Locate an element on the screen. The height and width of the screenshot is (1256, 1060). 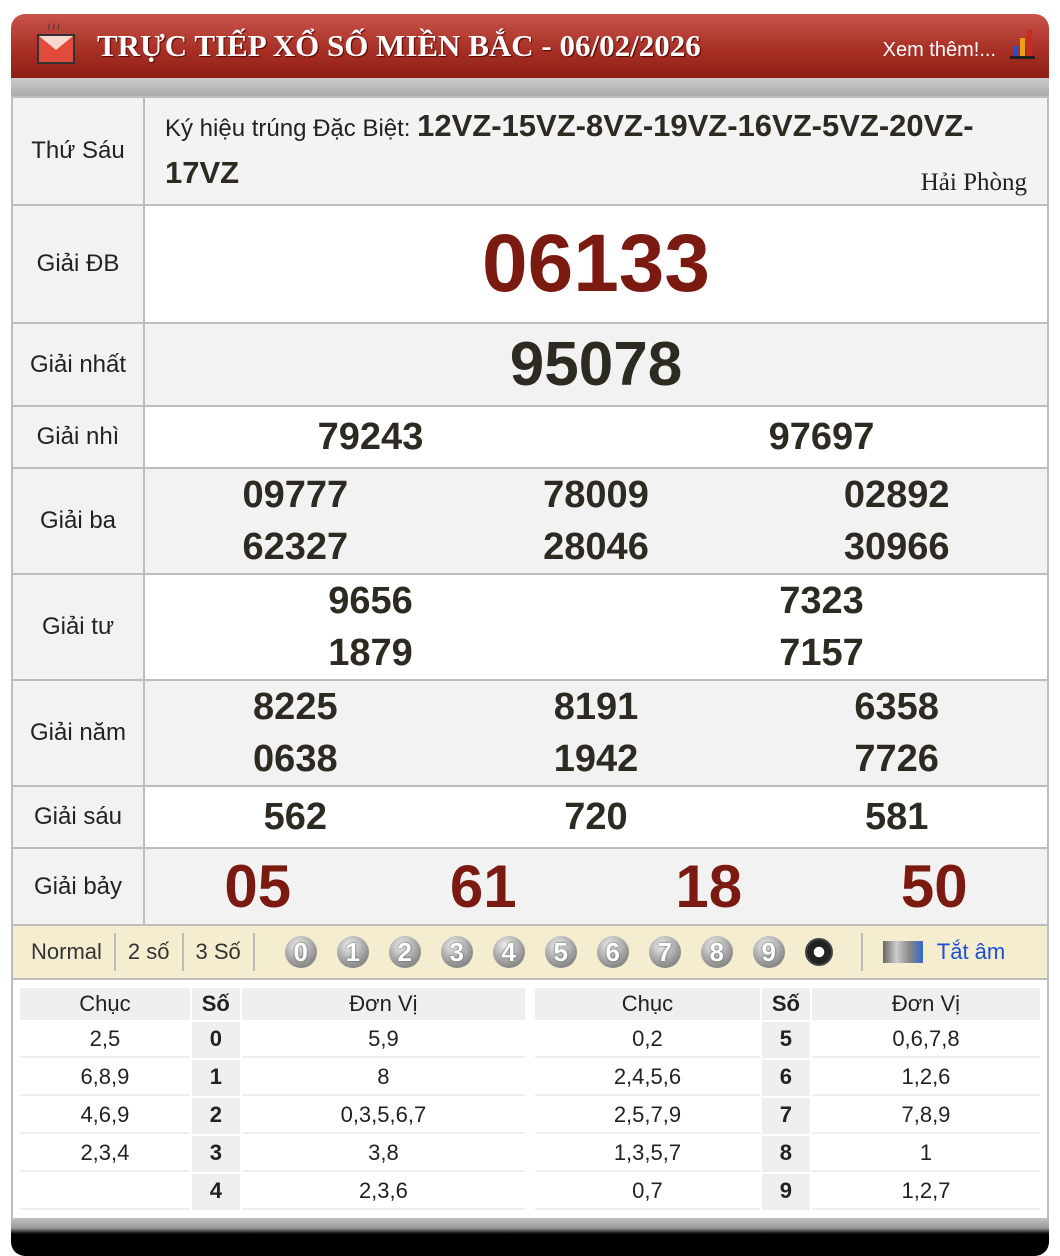
digit-ball-6: 6 is located at coordinates (612, 952).